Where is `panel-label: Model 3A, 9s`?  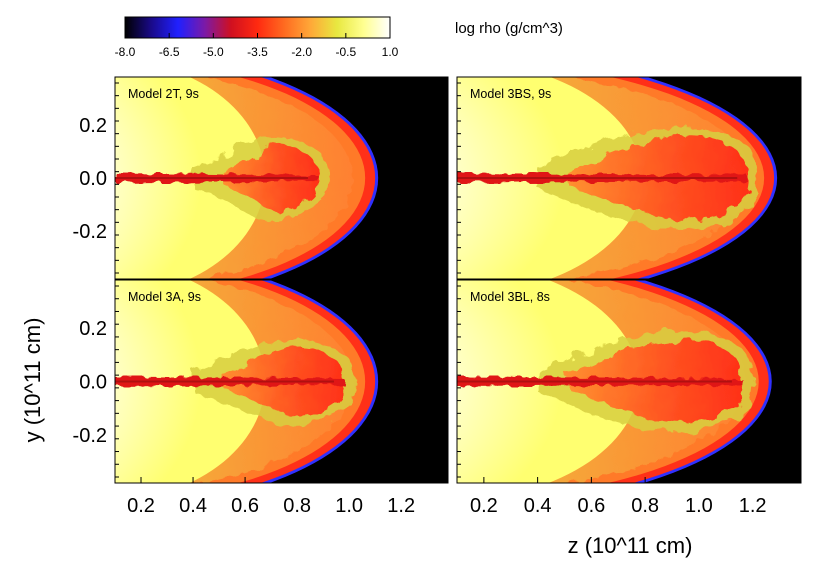
panel-label: Model 3A, 9s is located at coordinates (164, 297).